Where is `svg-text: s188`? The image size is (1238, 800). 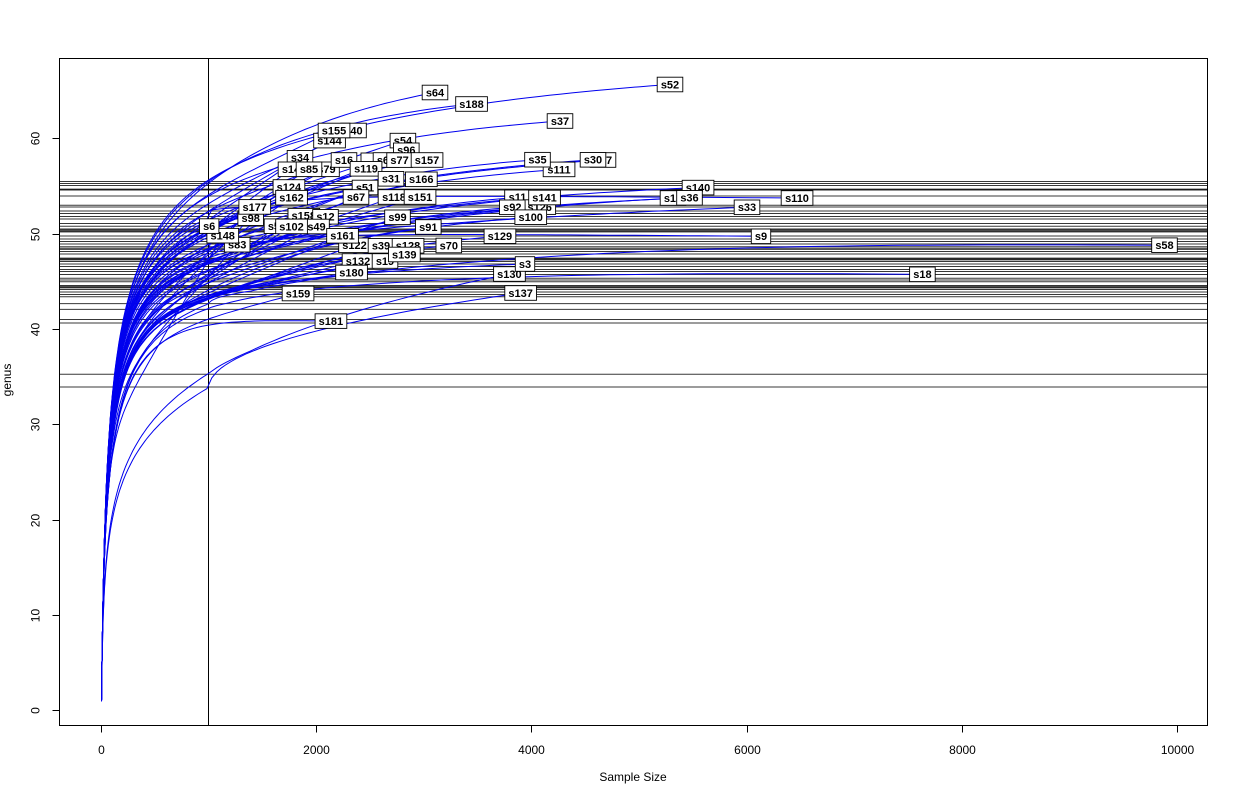
svg-text: s188 is located at coordinates (471, 105).